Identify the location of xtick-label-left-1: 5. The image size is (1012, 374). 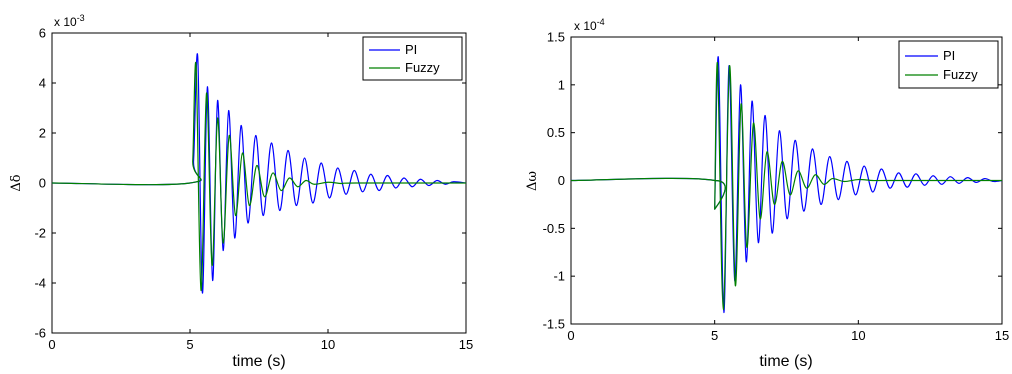
(189, 344).